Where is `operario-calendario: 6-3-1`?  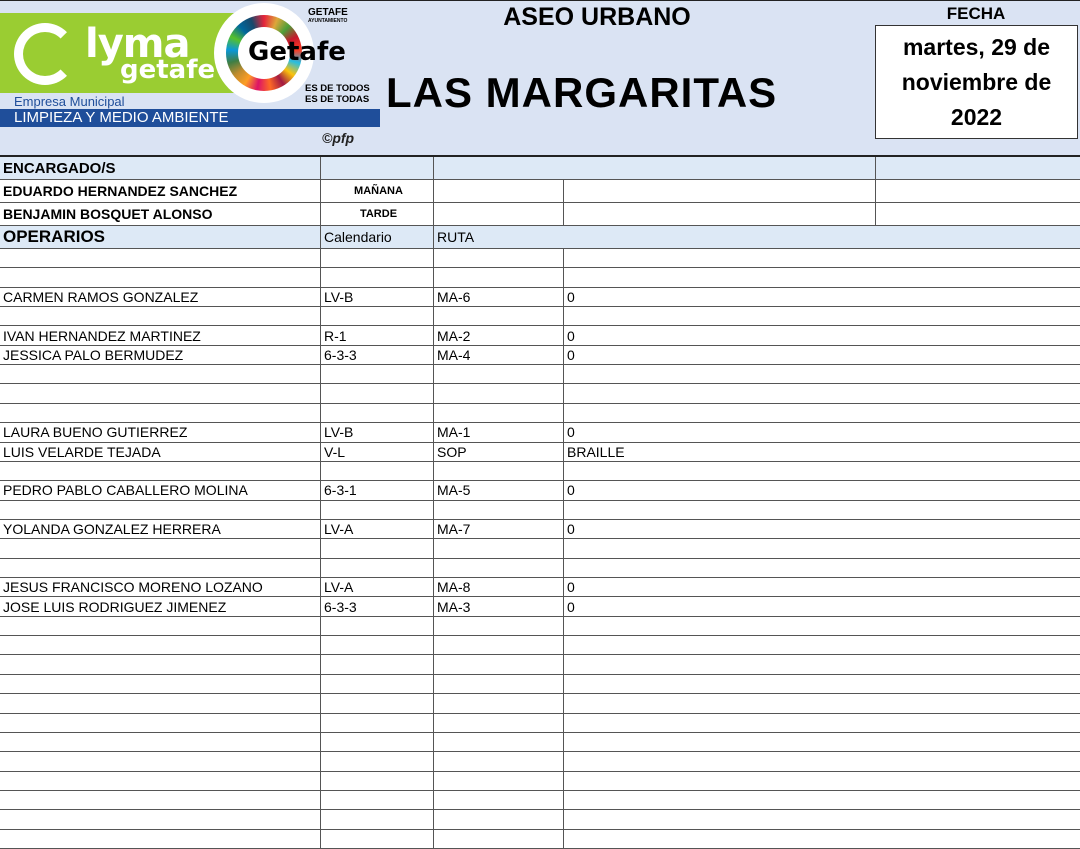 operario-calendario: 6-3-1 is located at coordinates (338, 490).